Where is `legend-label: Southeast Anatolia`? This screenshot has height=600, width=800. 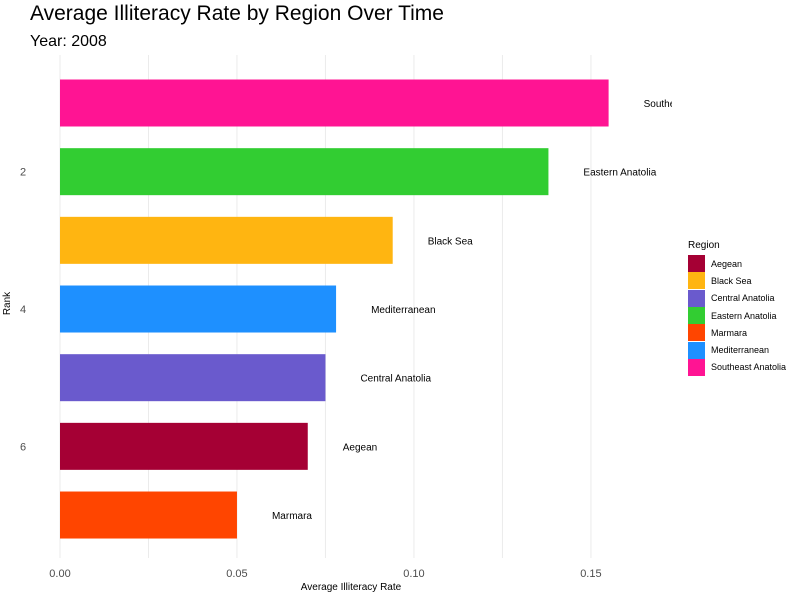
legend-label: Southeast Anatolia is located at coordinates (749, 367).